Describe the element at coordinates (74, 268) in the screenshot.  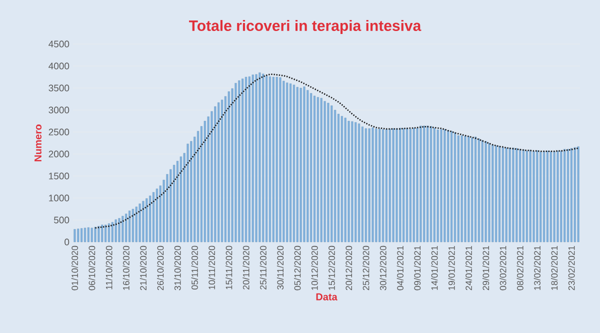
I see `x-tick-label: 01/10/2020` at that location.